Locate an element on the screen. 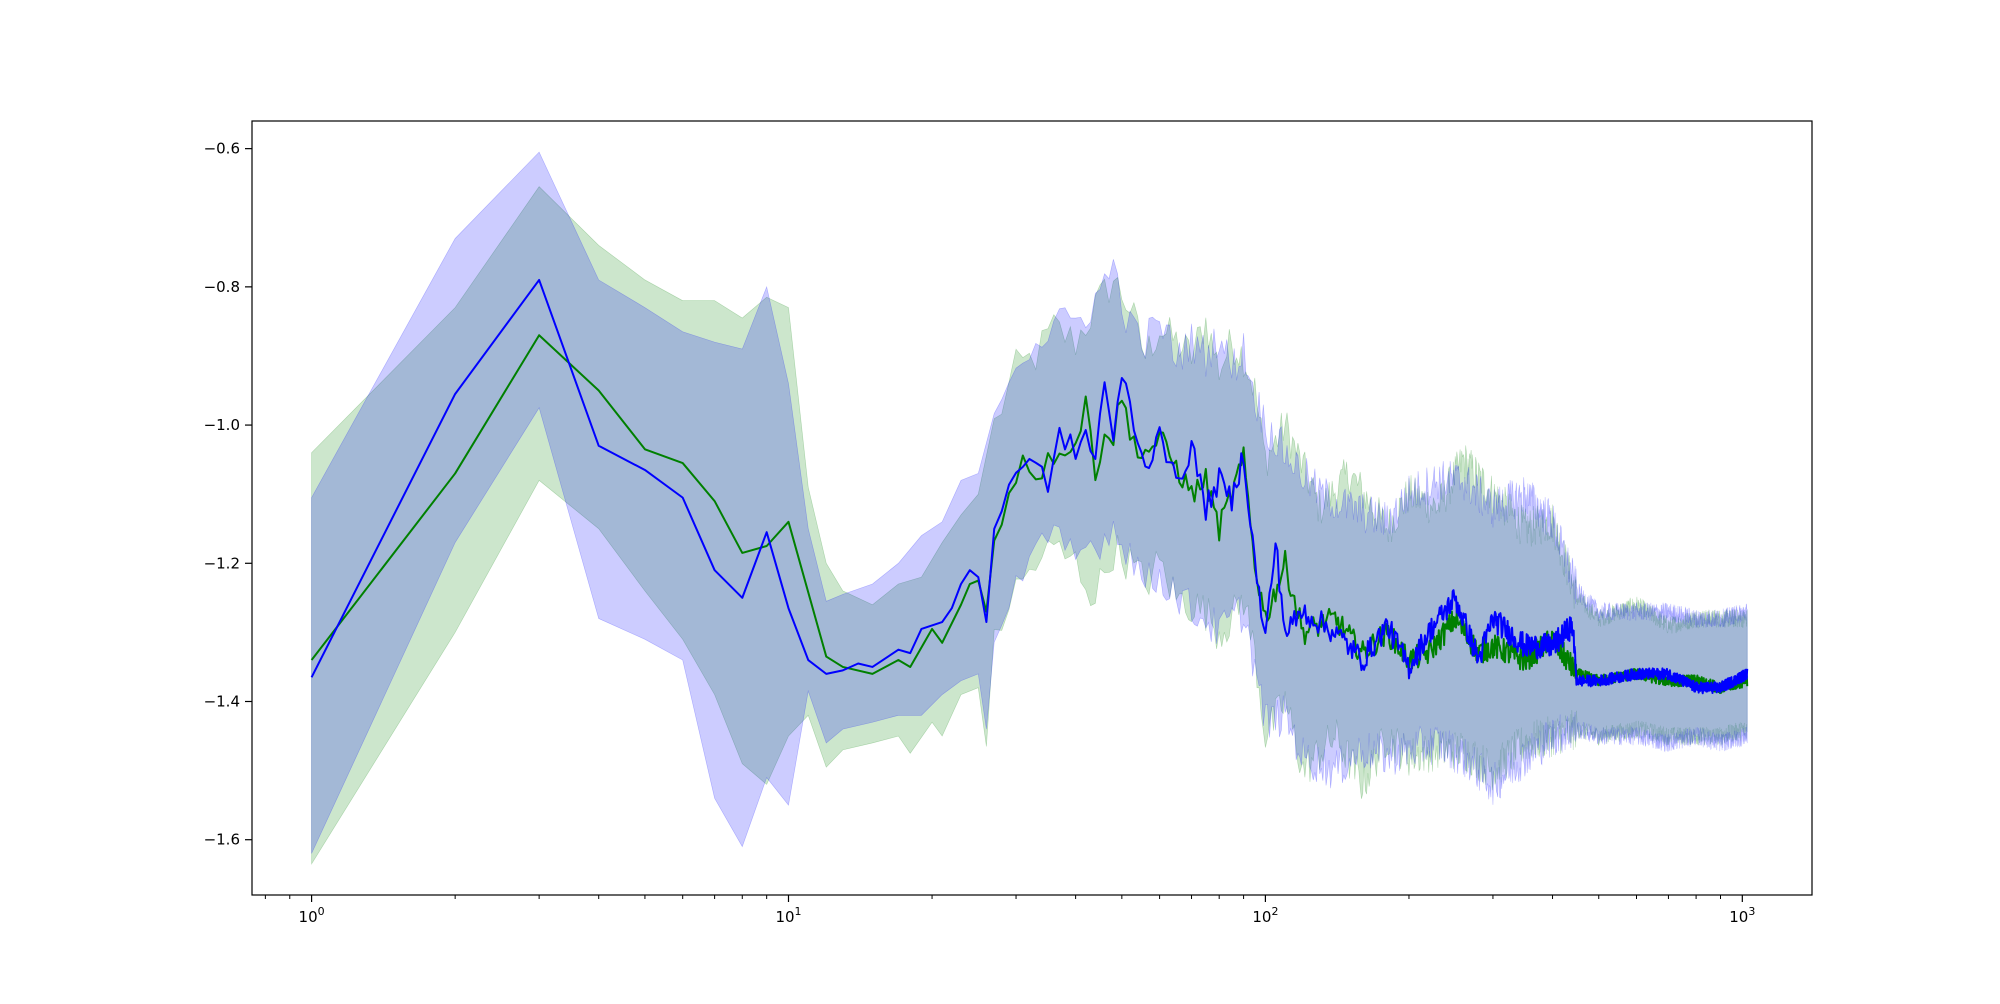  y-tick-label: −1.4 is located at coordinates (222, 702).